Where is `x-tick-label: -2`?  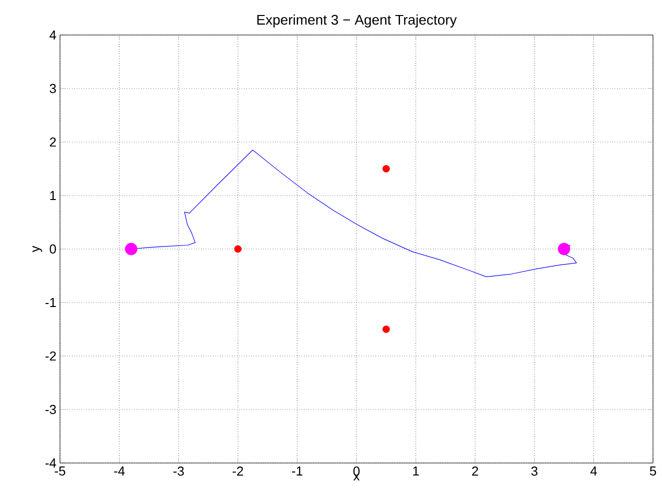
x-tick-label: -2 is located at coordinates (238, 471).